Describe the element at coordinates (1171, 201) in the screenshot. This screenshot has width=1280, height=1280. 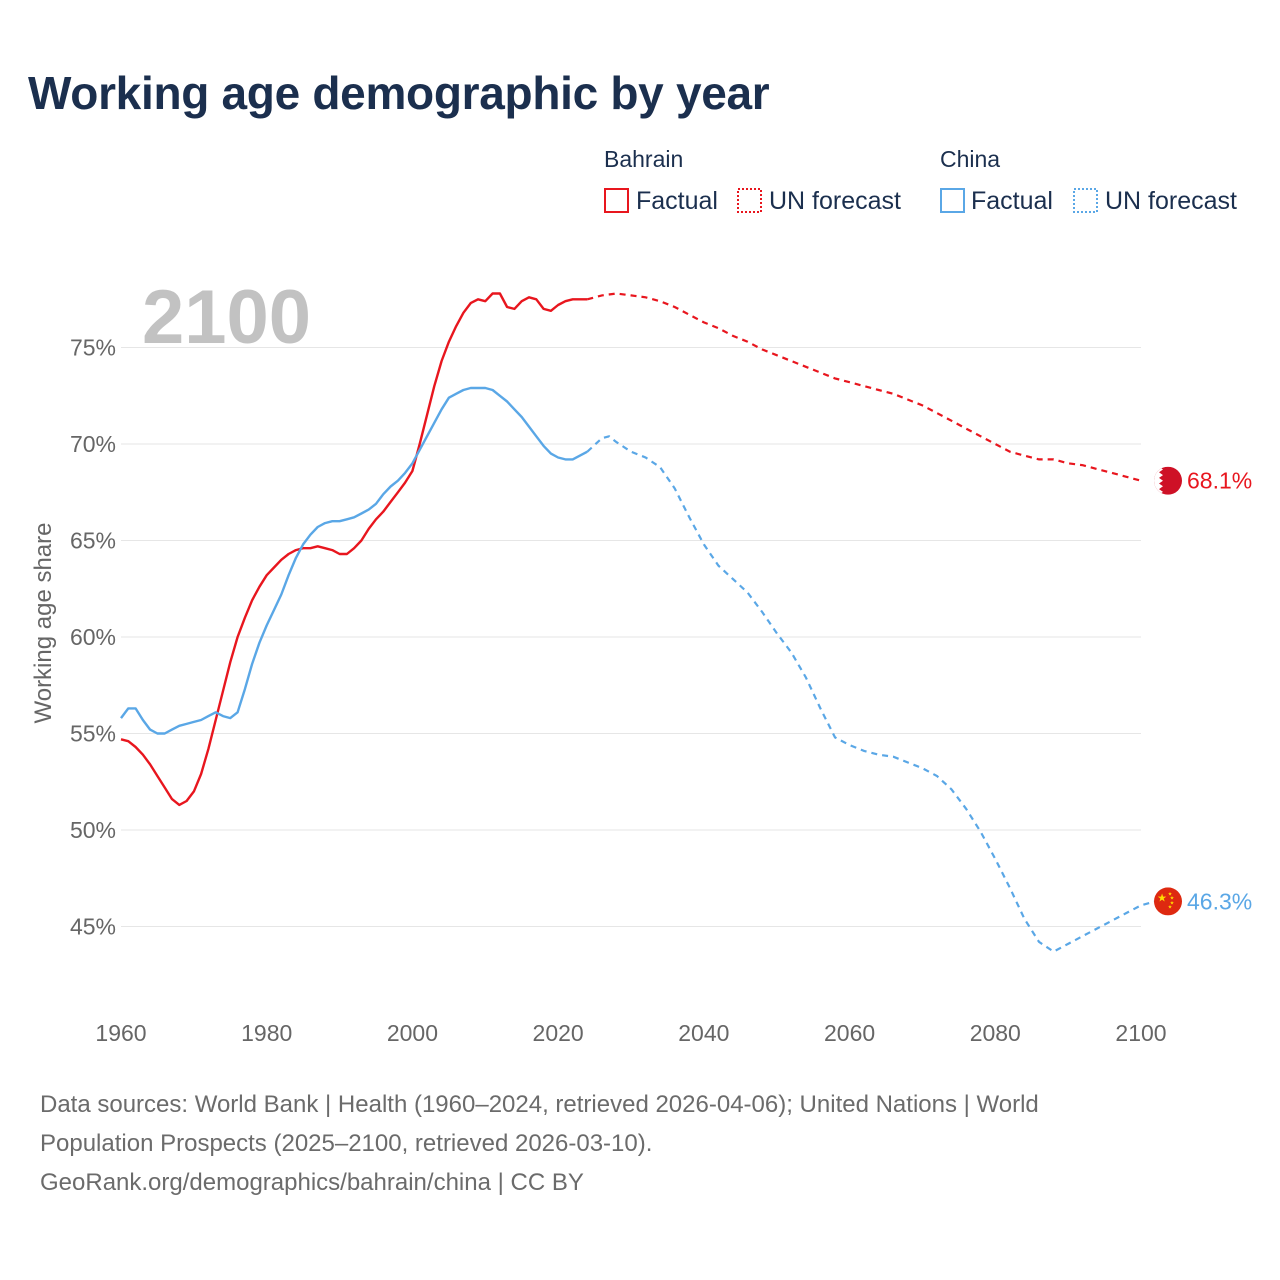
I see `legend-label-china-forecast: UN forecast` at that location.